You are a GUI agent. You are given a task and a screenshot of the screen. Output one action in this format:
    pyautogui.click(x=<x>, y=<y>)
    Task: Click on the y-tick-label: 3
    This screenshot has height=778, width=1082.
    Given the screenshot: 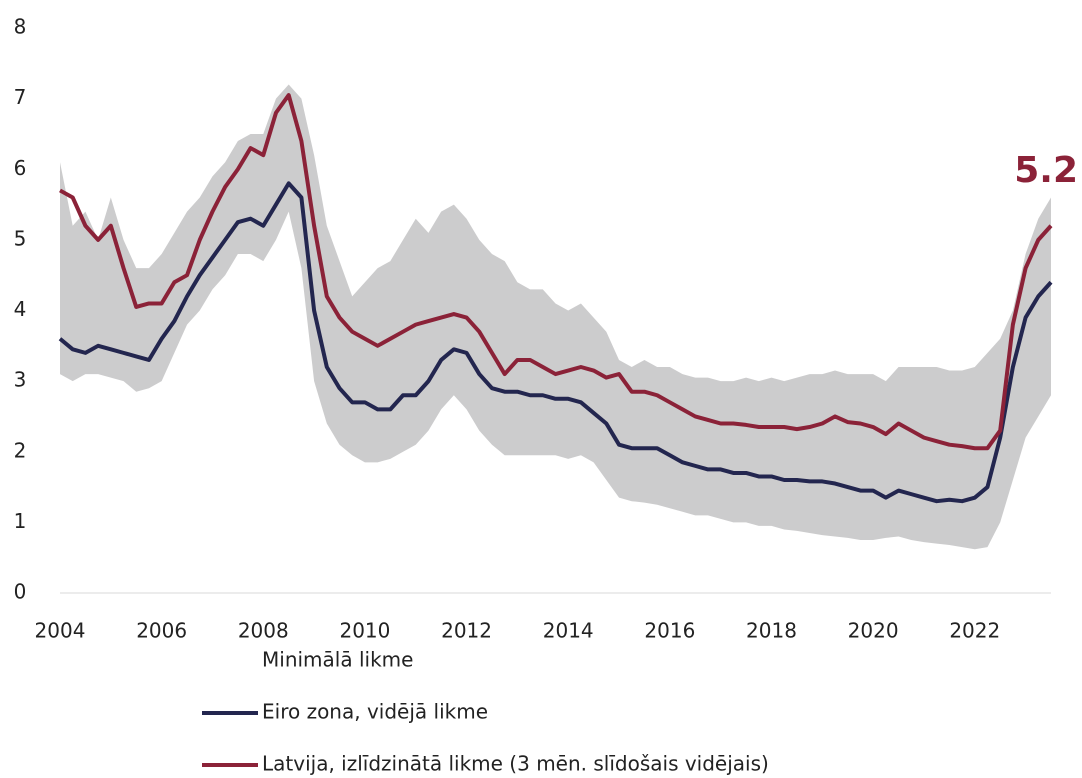 What is the action you would take?
    pyautogui.click(x=20, y=380)
    